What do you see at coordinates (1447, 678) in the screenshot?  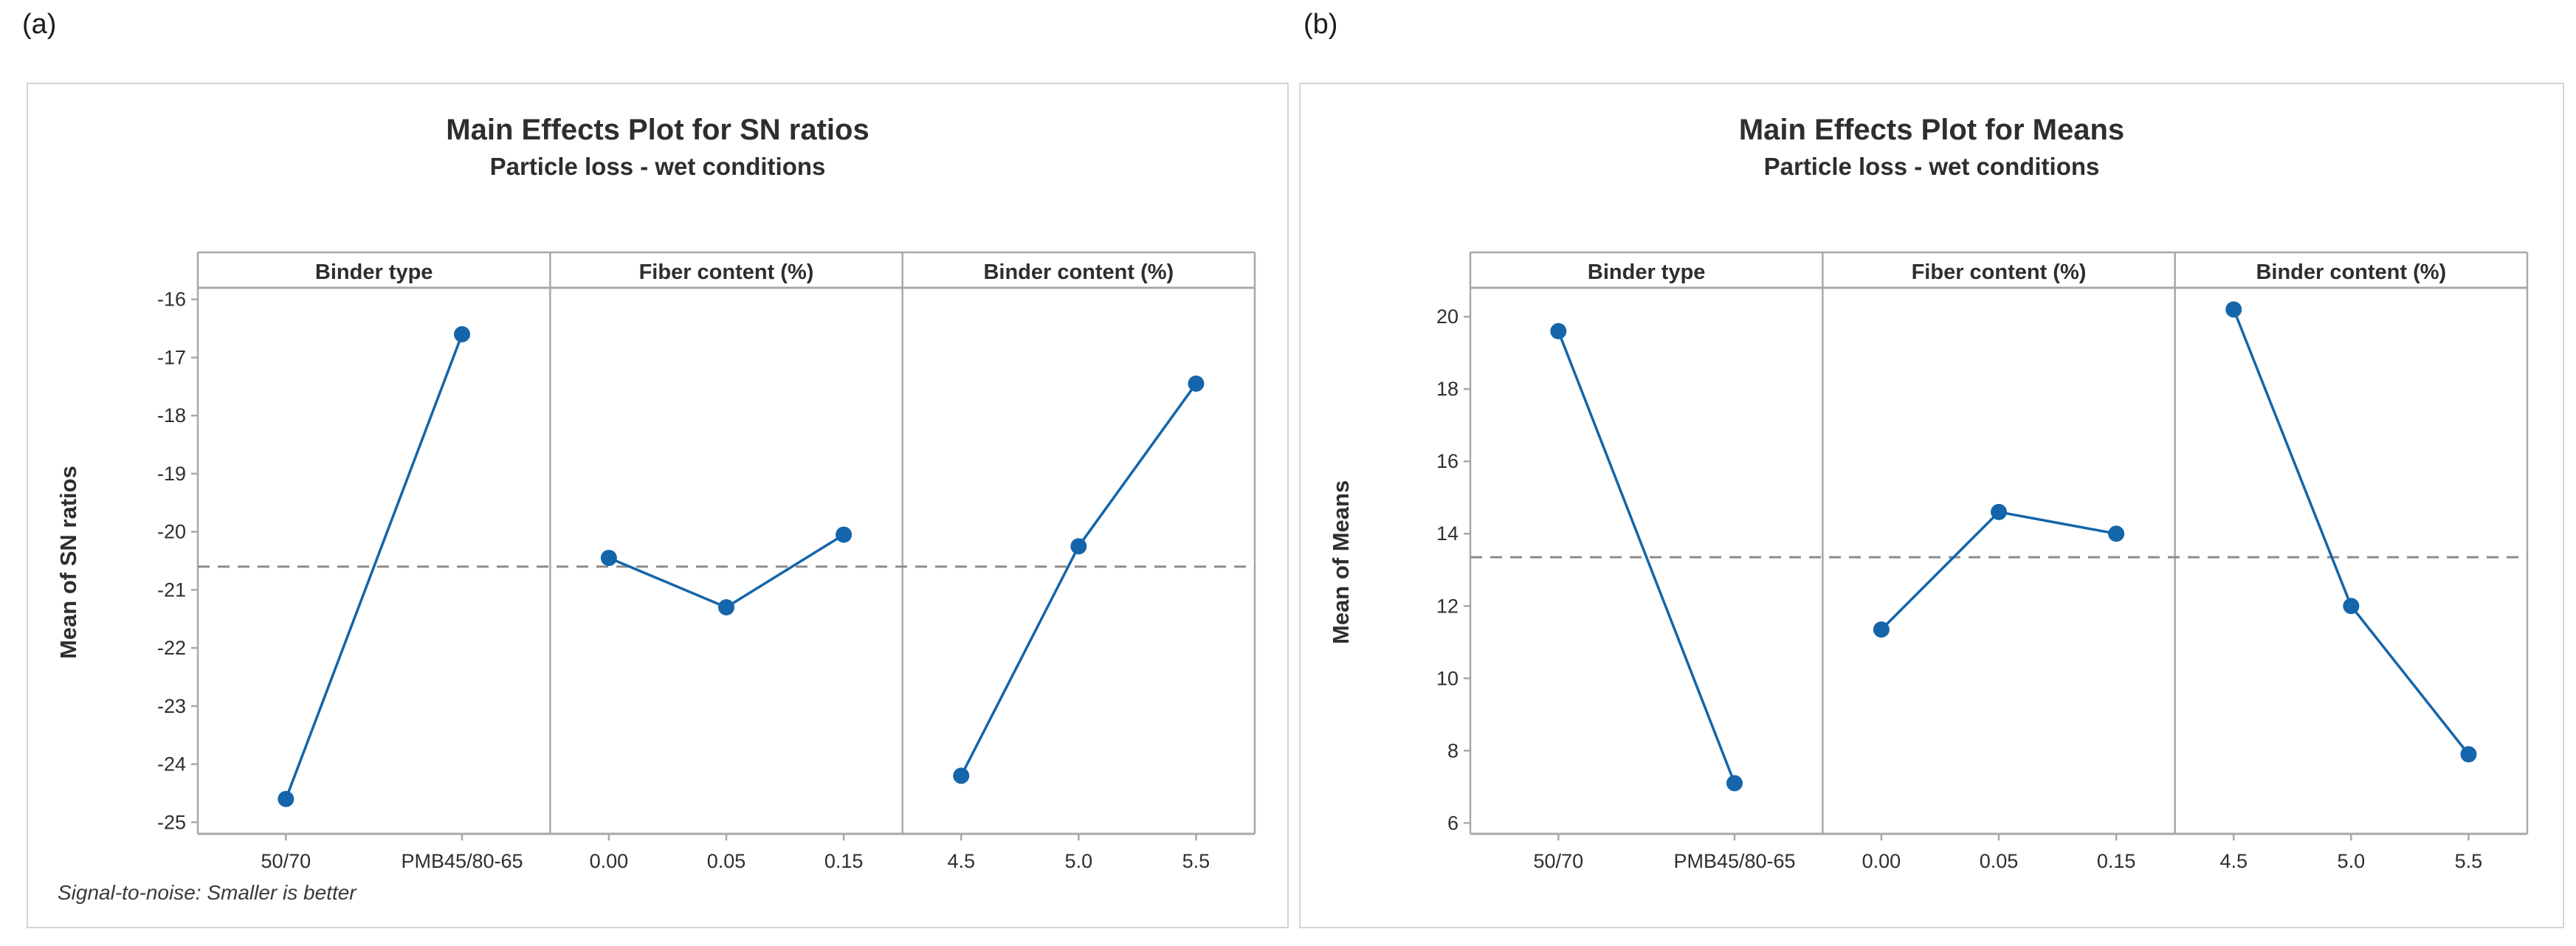 I see `y-tick-label: 10` at bounding box center [1447, 678].